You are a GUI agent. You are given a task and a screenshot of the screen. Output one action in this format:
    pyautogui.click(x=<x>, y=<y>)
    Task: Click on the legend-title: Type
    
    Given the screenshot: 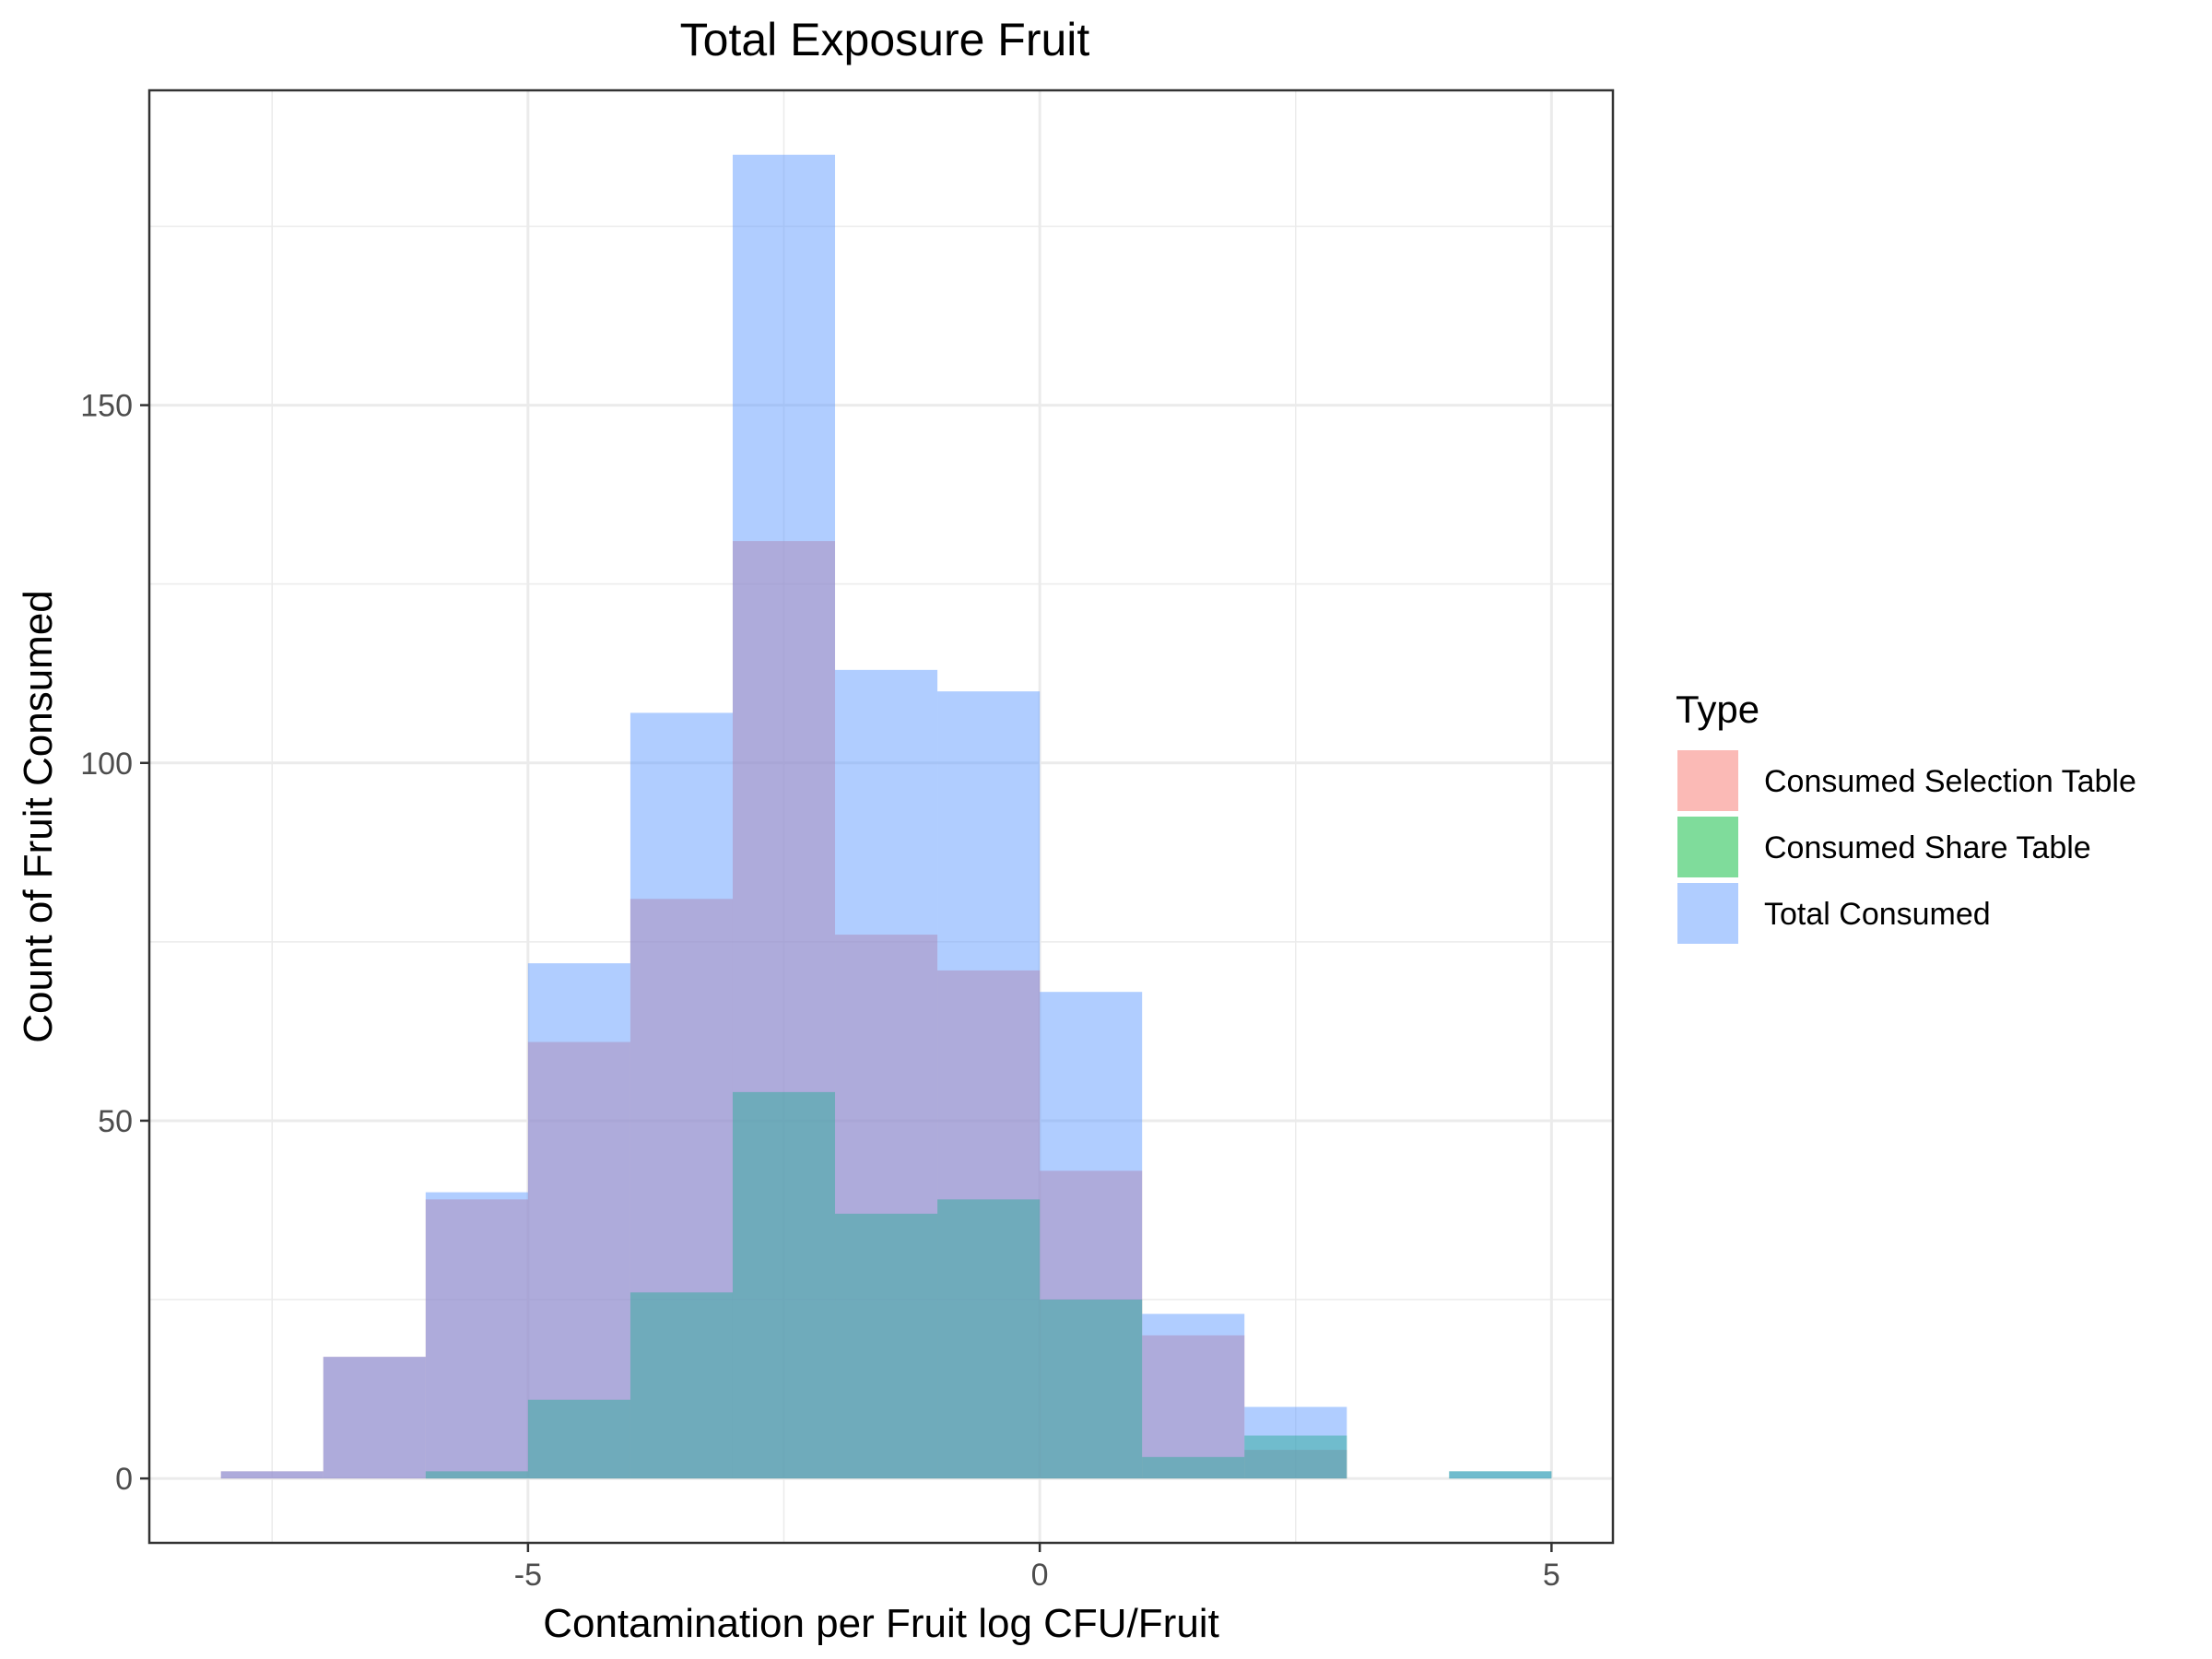 What is the action you would take?
    pyautogui.click(x=1717, y=709)
    